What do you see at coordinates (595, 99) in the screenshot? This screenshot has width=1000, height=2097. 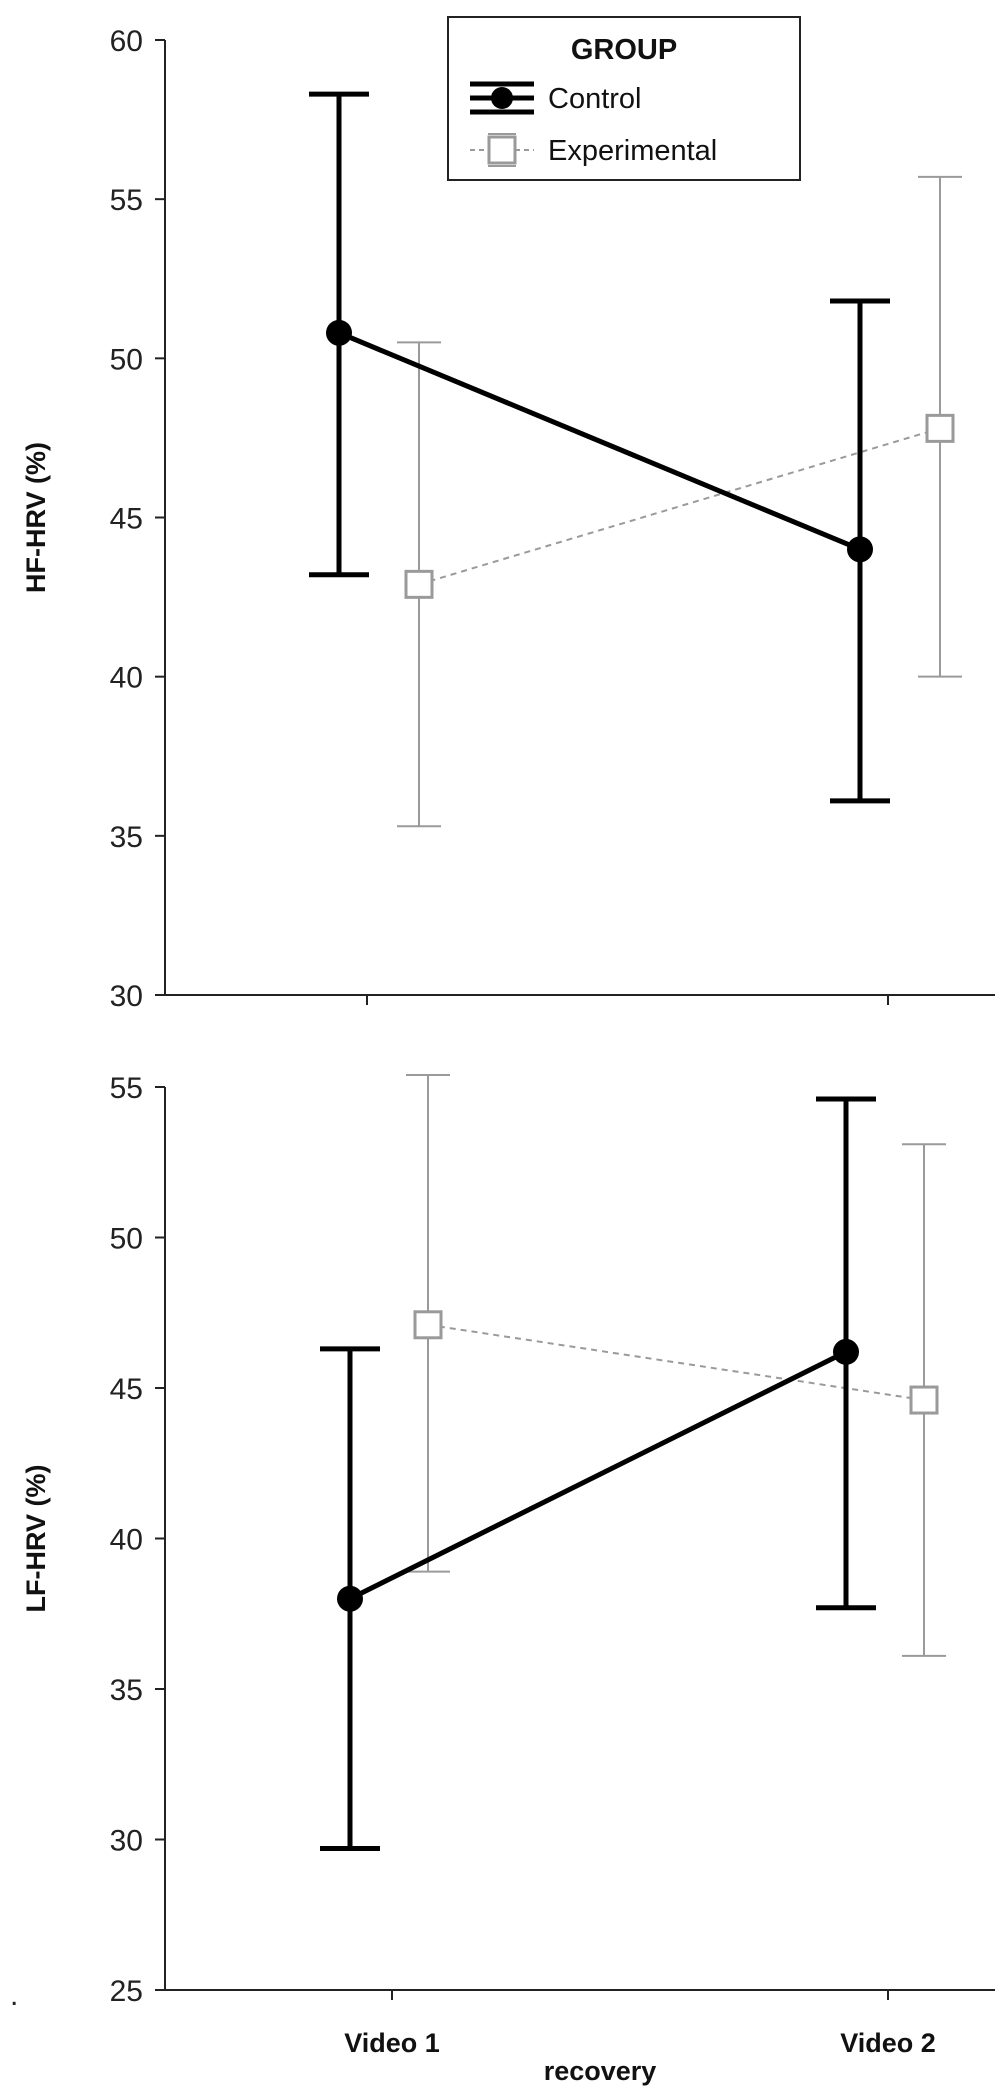 I see `legend-label-control: Control` at bounding box center [595, 99].